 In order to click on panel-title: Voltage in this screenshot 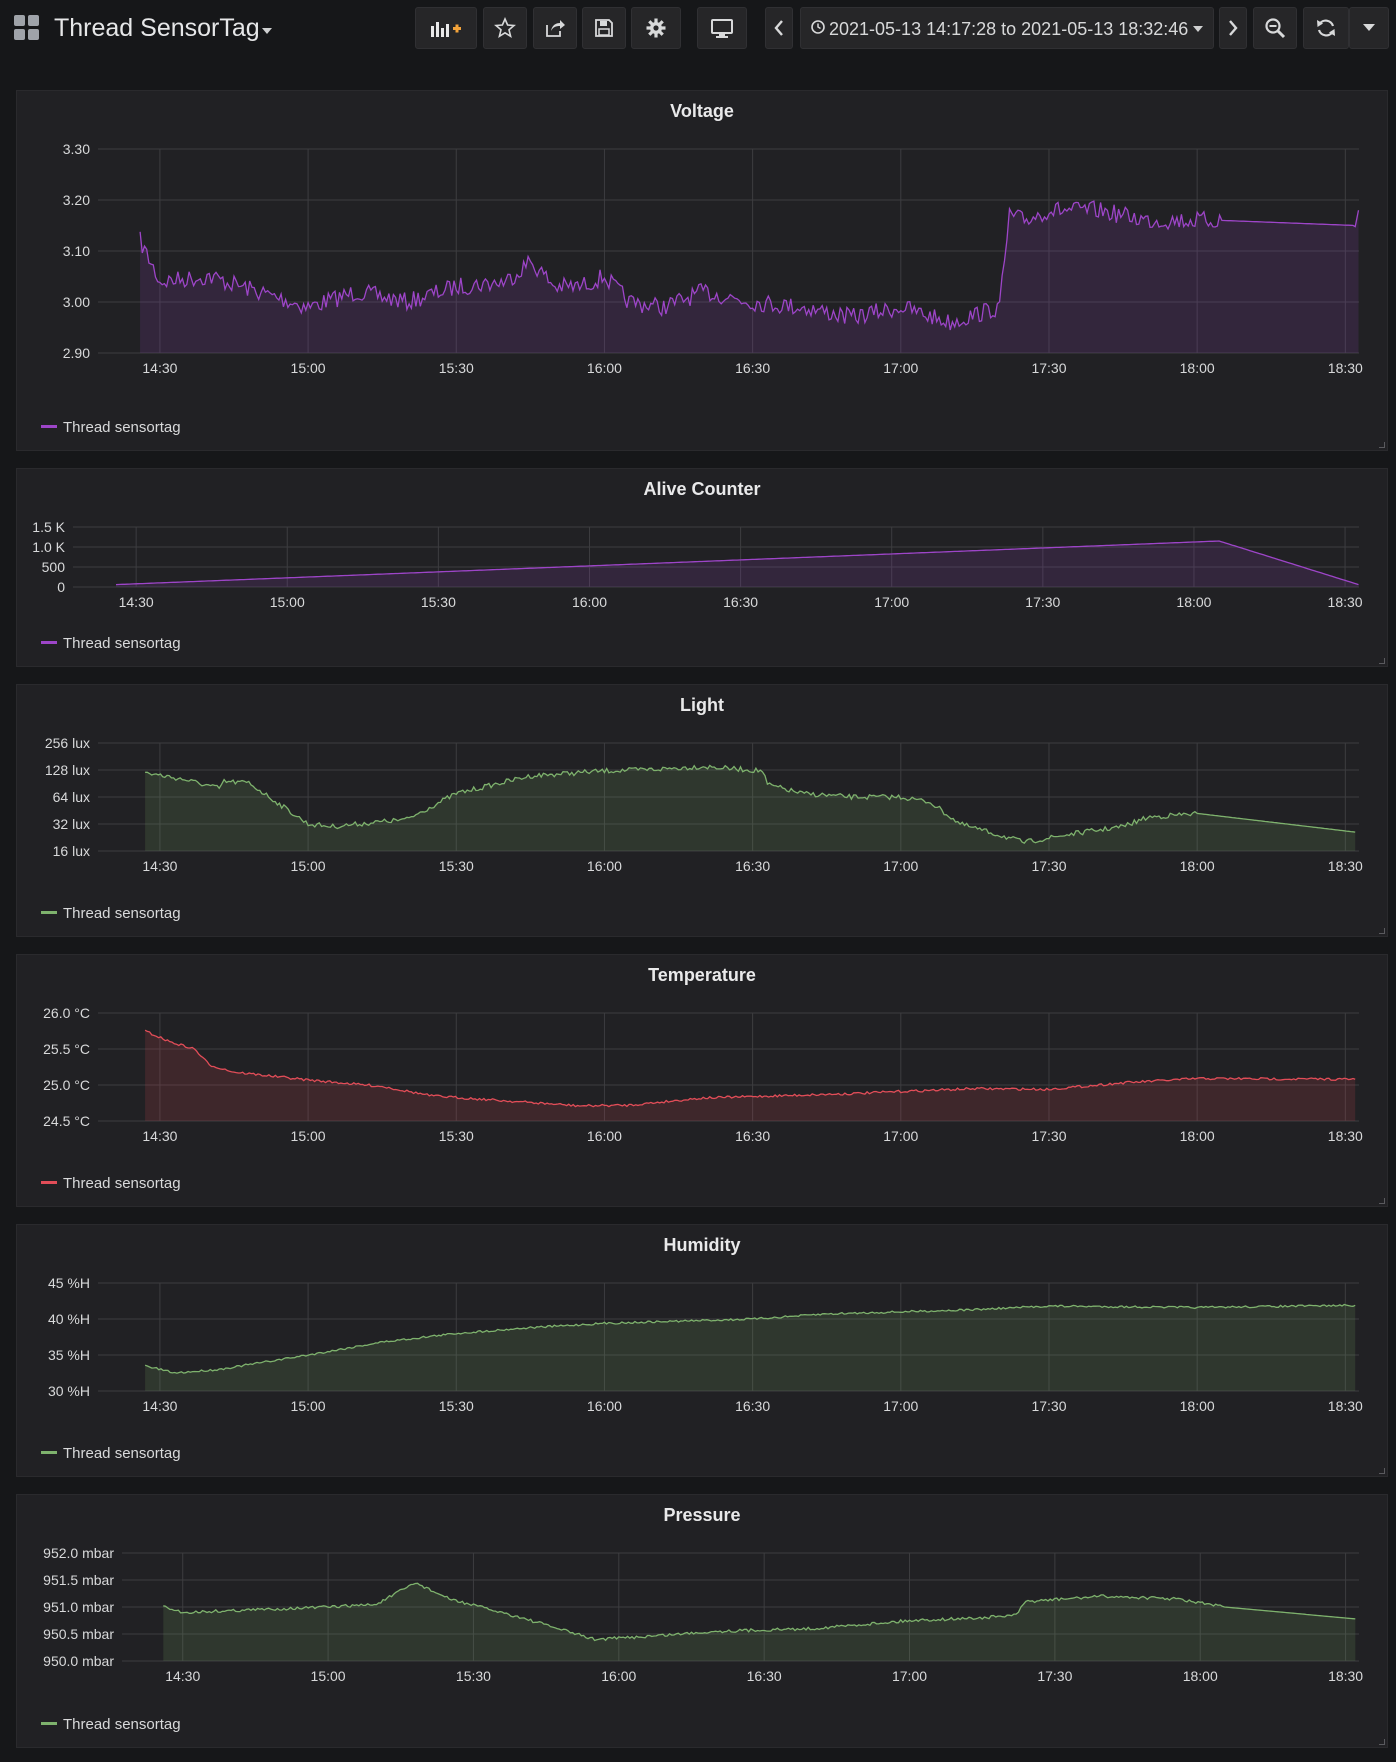, I will do `click(702, 111)`.